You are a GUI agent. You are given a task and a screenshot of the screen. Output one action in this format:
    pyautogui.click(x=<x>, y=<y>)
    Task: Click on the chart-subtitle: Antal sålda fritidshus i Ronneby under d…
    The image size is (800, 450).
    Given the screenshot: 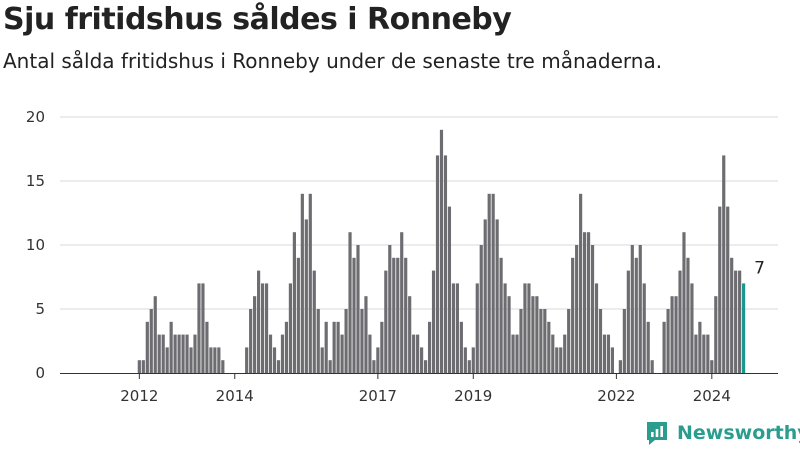 What is the action you would take?
    pyautogui.click(x=333, y=61)
    